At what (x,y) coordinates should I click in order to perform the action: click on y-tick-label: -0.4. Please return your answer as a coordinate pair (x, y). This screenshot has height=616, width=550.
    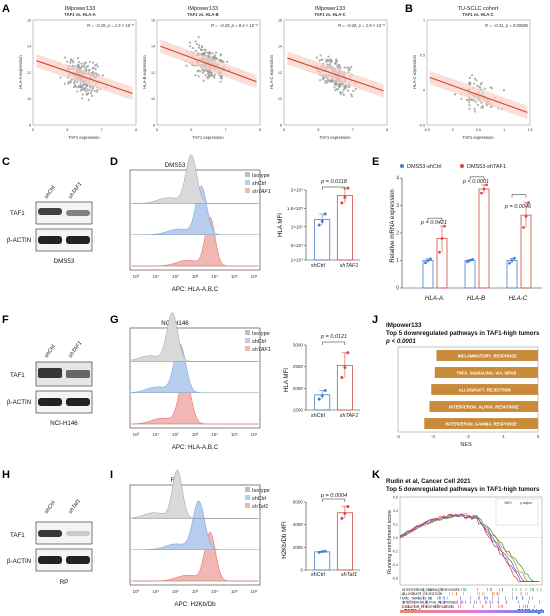
    Looking at the image, I should click on (395, 565).